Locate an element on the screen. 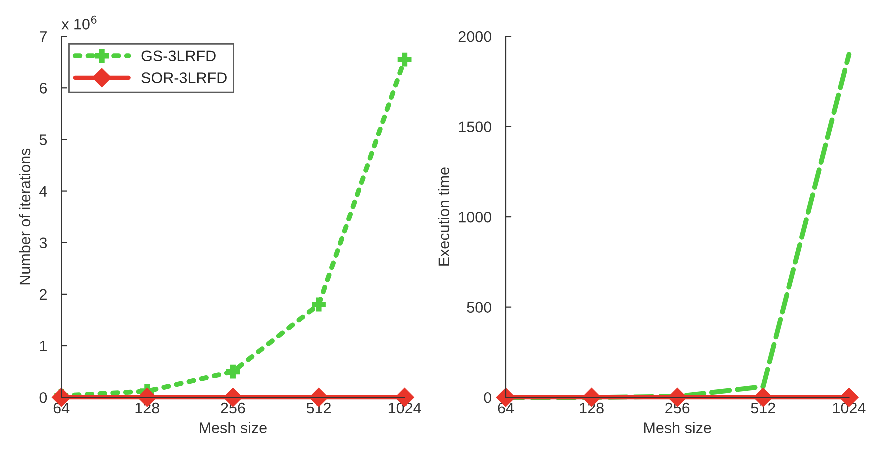 Image resolution: width=880 pixels, height=457 pixels. y-tick-label: 2 is located at coordinates (43, 294).